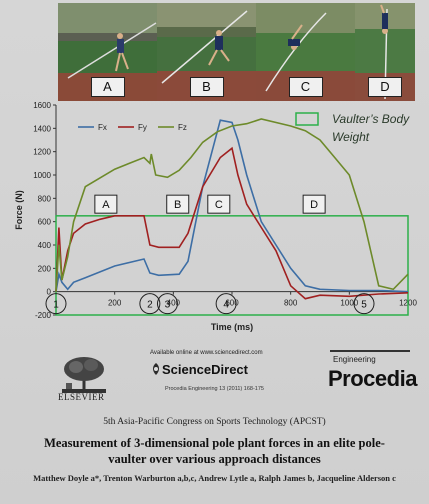  I want to click on annotation-line-2: Weight, so click(351, 137).